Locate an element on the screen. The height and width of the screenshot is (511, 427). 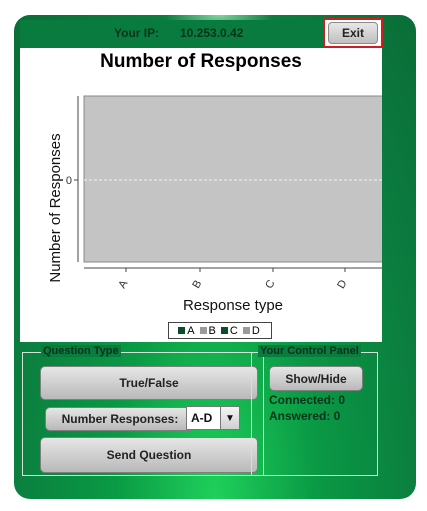
legend-label-d: D is located at coordinates (255, 330).